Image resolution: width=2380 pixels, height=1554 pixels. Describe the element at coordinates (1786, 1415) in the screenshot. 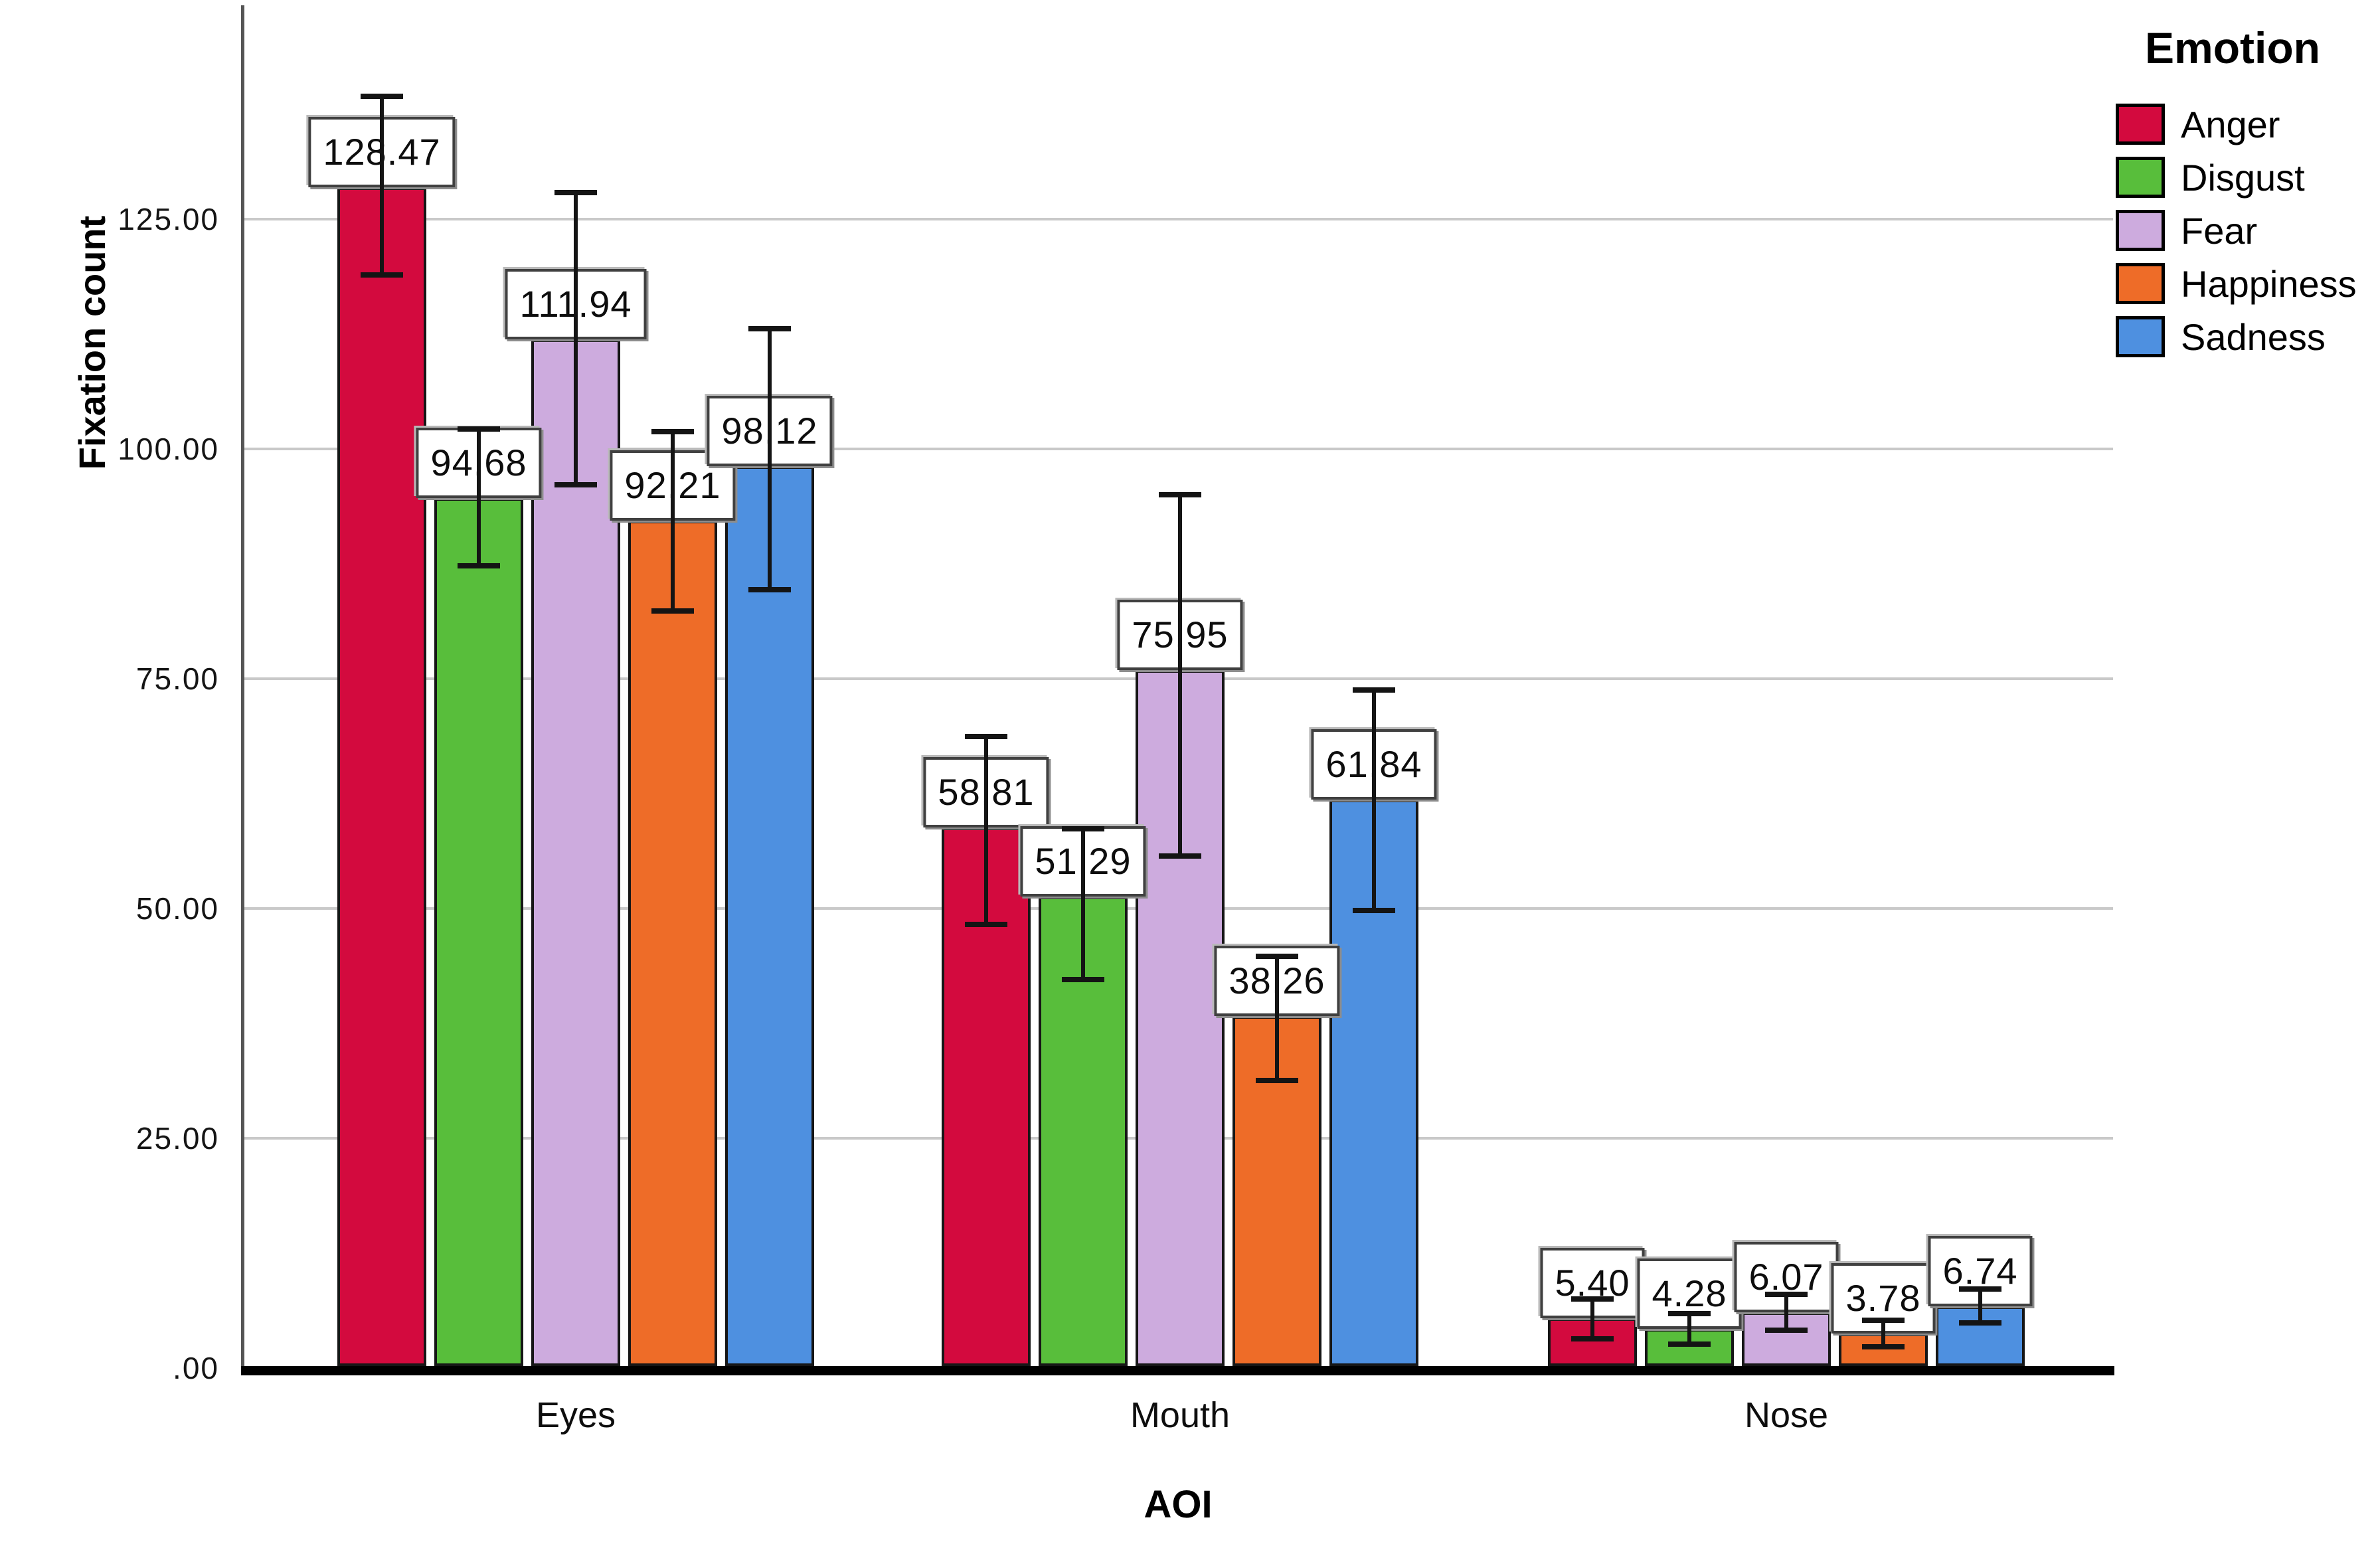

I see `x-category-label-nose: Nose` at that location.